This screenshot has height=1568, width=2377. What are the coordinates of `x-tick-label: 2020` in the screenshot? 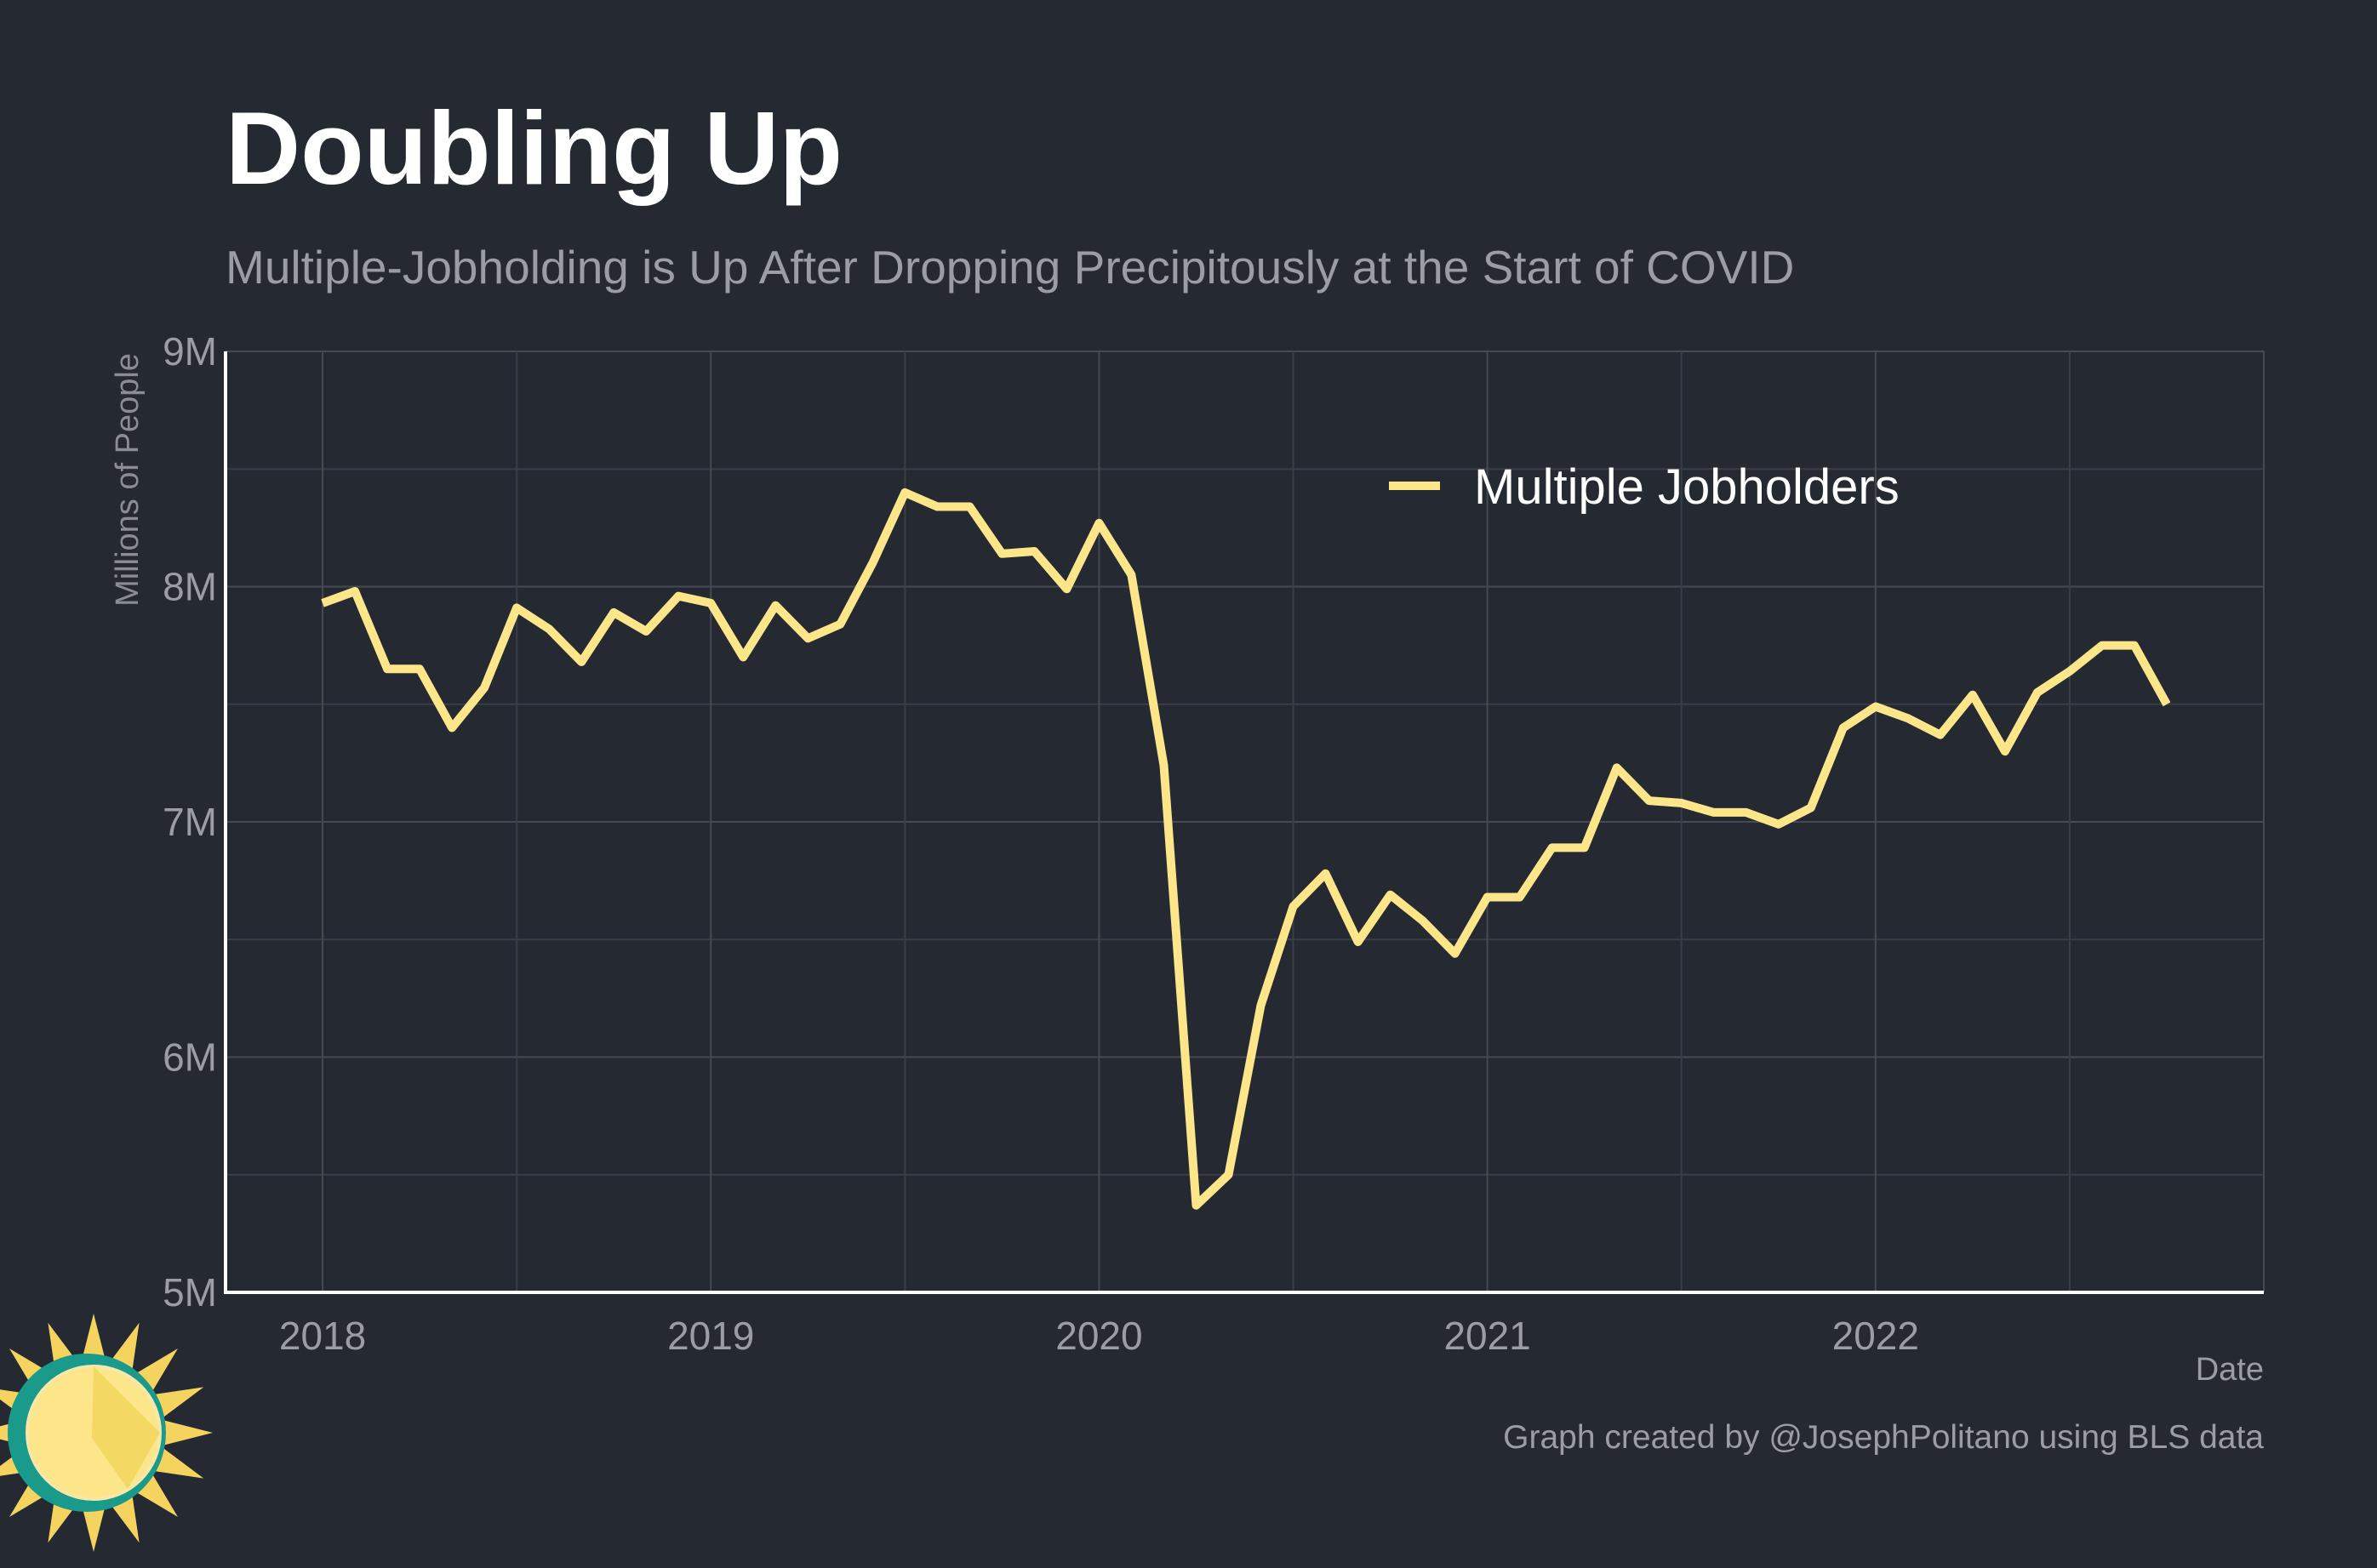 It's located at (1098, 1336).